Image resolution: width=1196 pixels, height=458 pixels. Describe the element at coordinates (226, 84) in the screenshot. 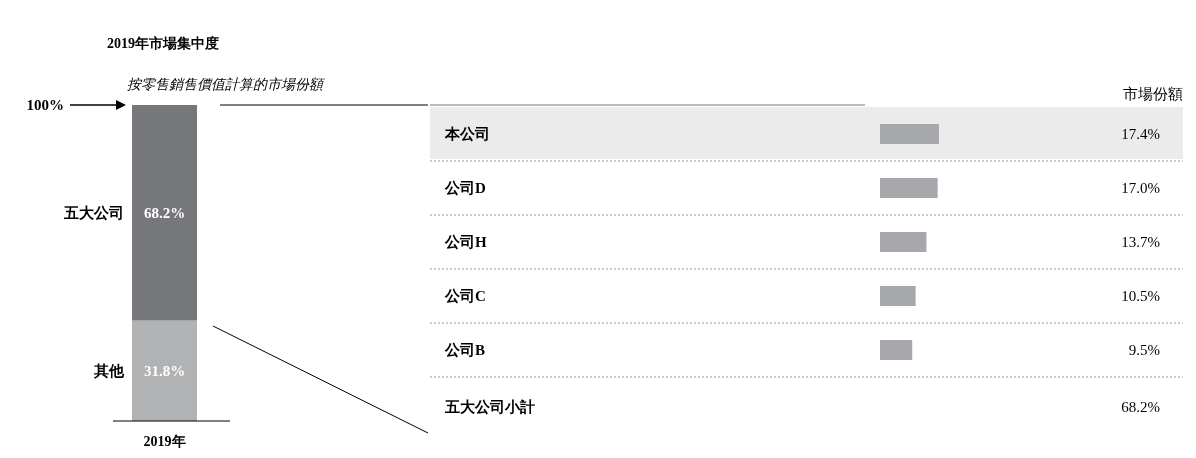

I see `text: 按零售銷售價值計算的市場份額` at that location.